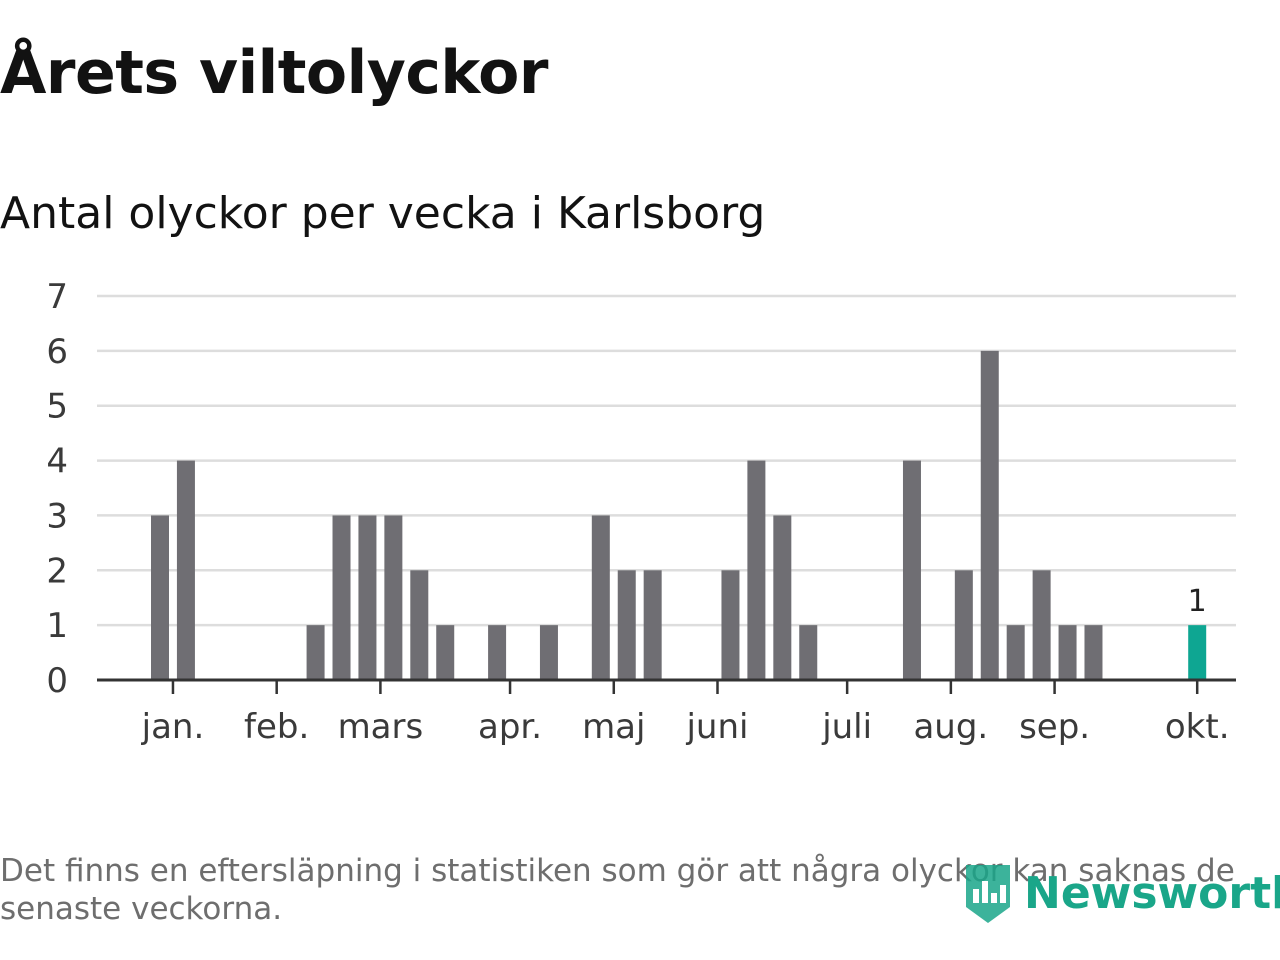  I want to click on y-tick-label: 1, so click(57, 626).